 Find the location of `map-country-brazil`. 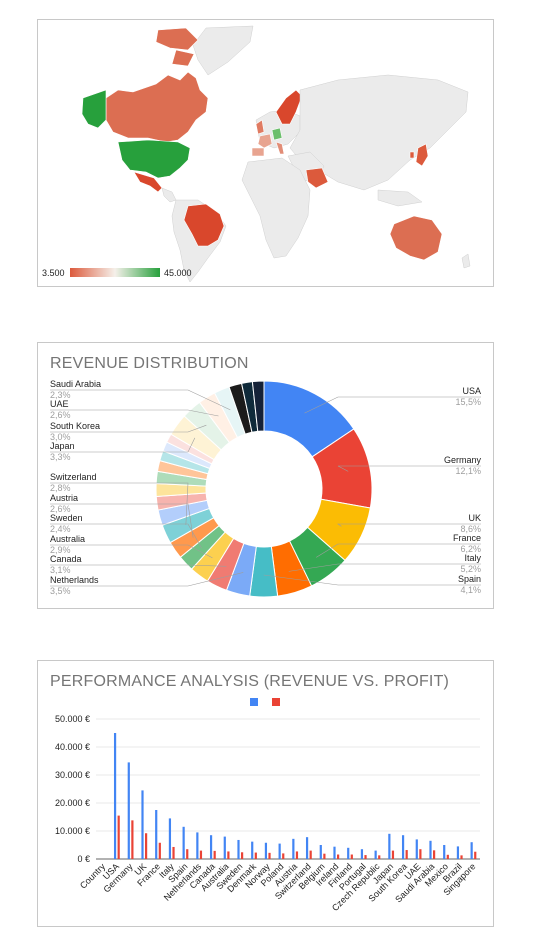

map-country-brazil is located at coordinates (204, 225).